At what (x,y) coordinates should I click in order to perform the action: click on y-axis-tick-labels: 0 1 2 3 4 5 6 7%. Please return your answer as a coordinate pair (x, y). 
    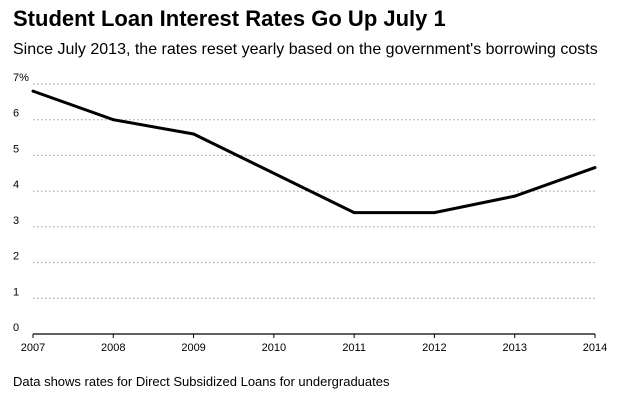
    Looking at the image, I should click on (21, 203).